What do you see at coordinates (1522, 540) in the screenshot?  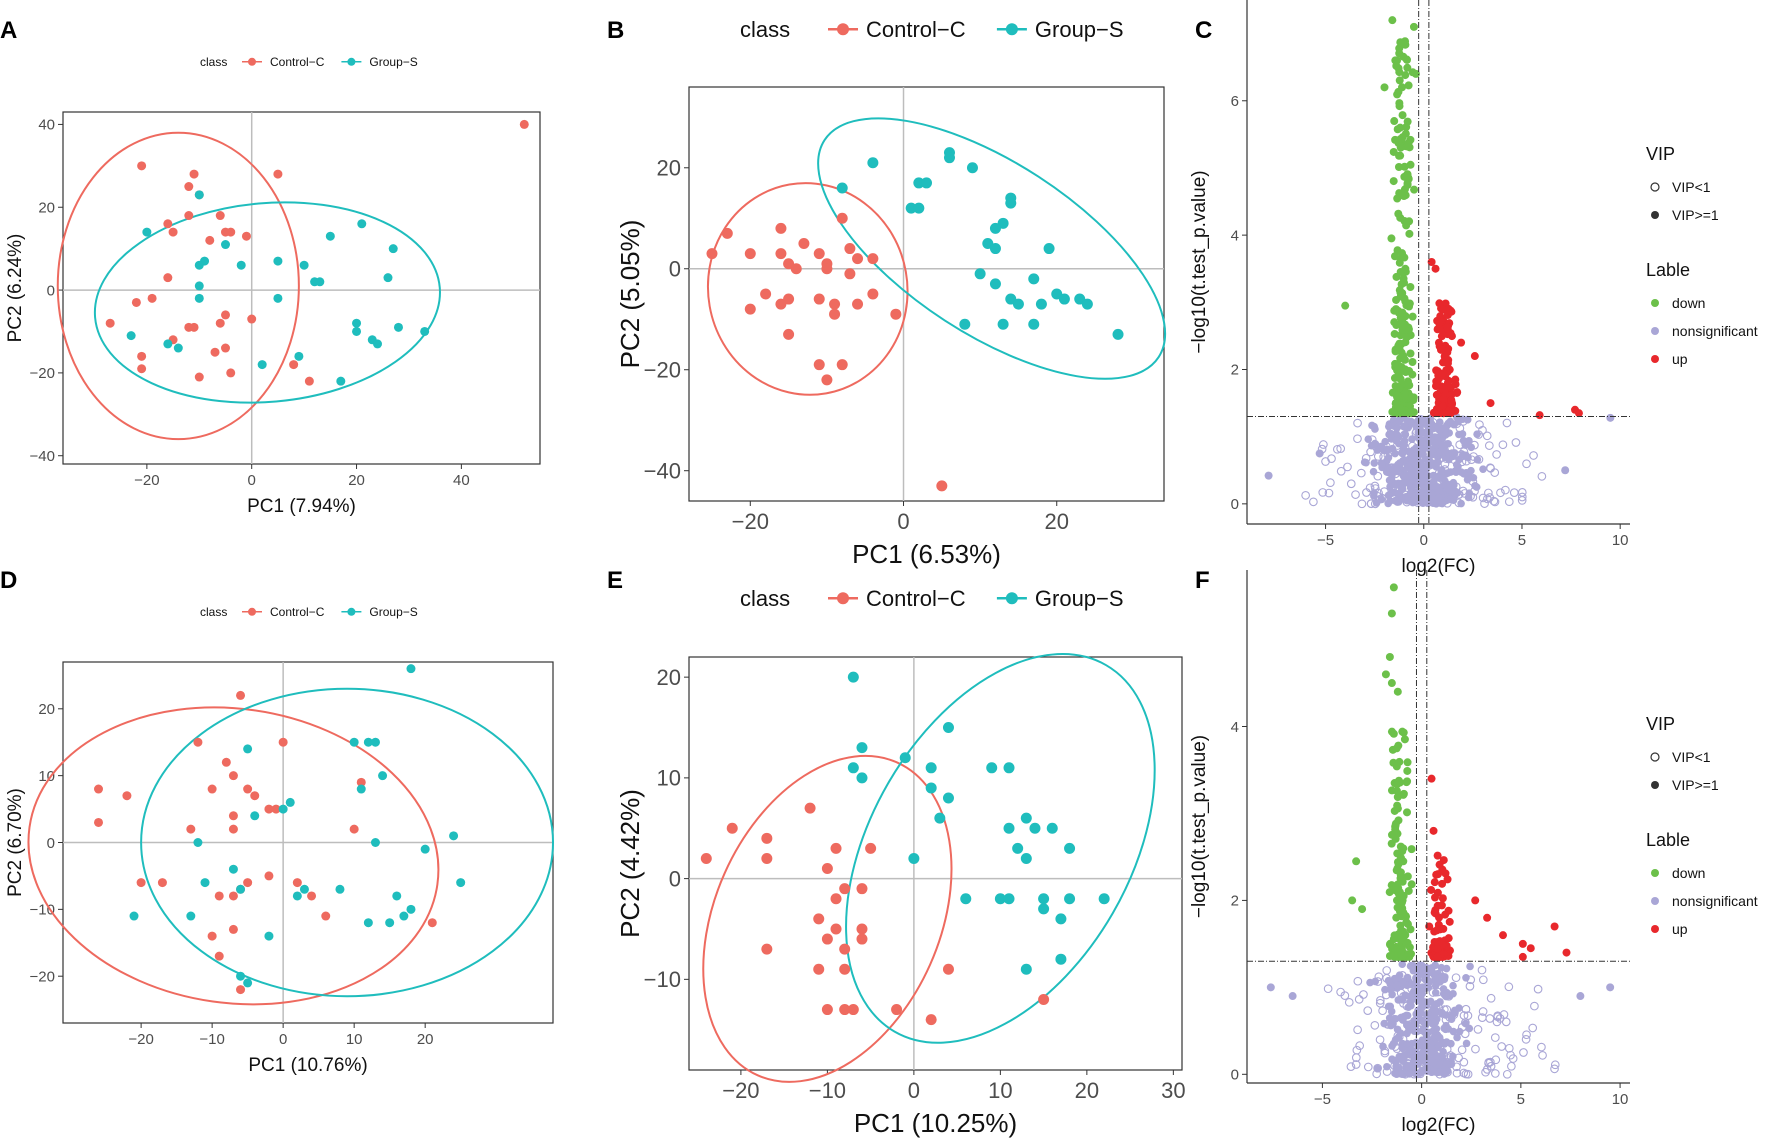 I see `x-tick-label: 5` at bounding box center [1522, 540].